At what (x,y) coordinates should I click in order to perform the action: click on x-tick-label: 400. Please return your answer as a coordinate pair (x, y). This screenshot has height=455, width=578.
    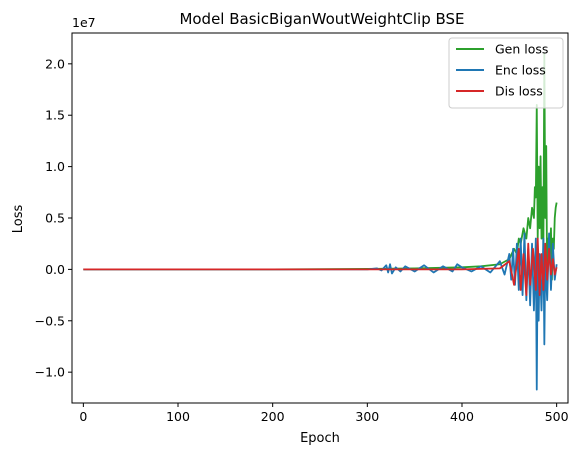
    Looking at the image, I should click on (462, 416).